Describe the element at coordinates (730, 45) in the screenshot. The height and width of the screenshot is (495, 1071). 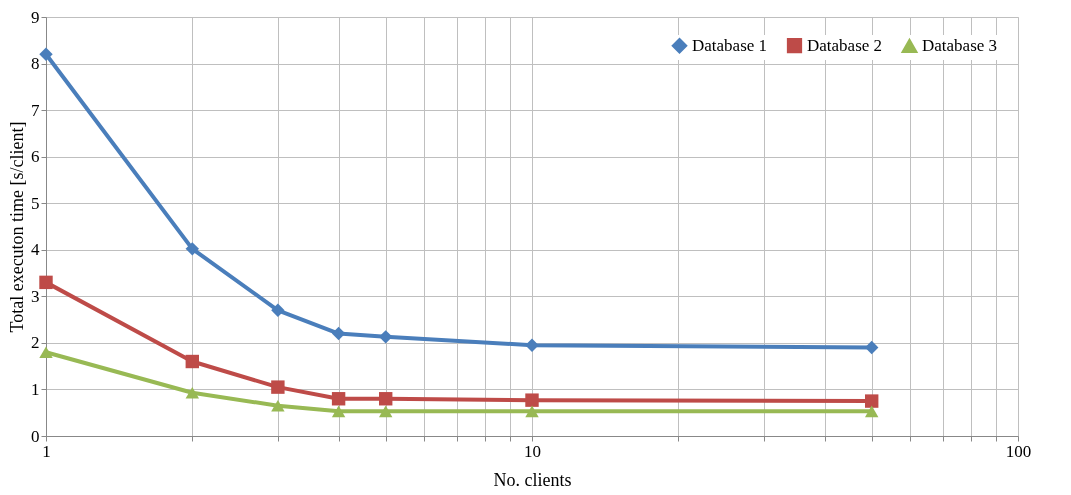
I see `legend-label: Database 1` at that location.